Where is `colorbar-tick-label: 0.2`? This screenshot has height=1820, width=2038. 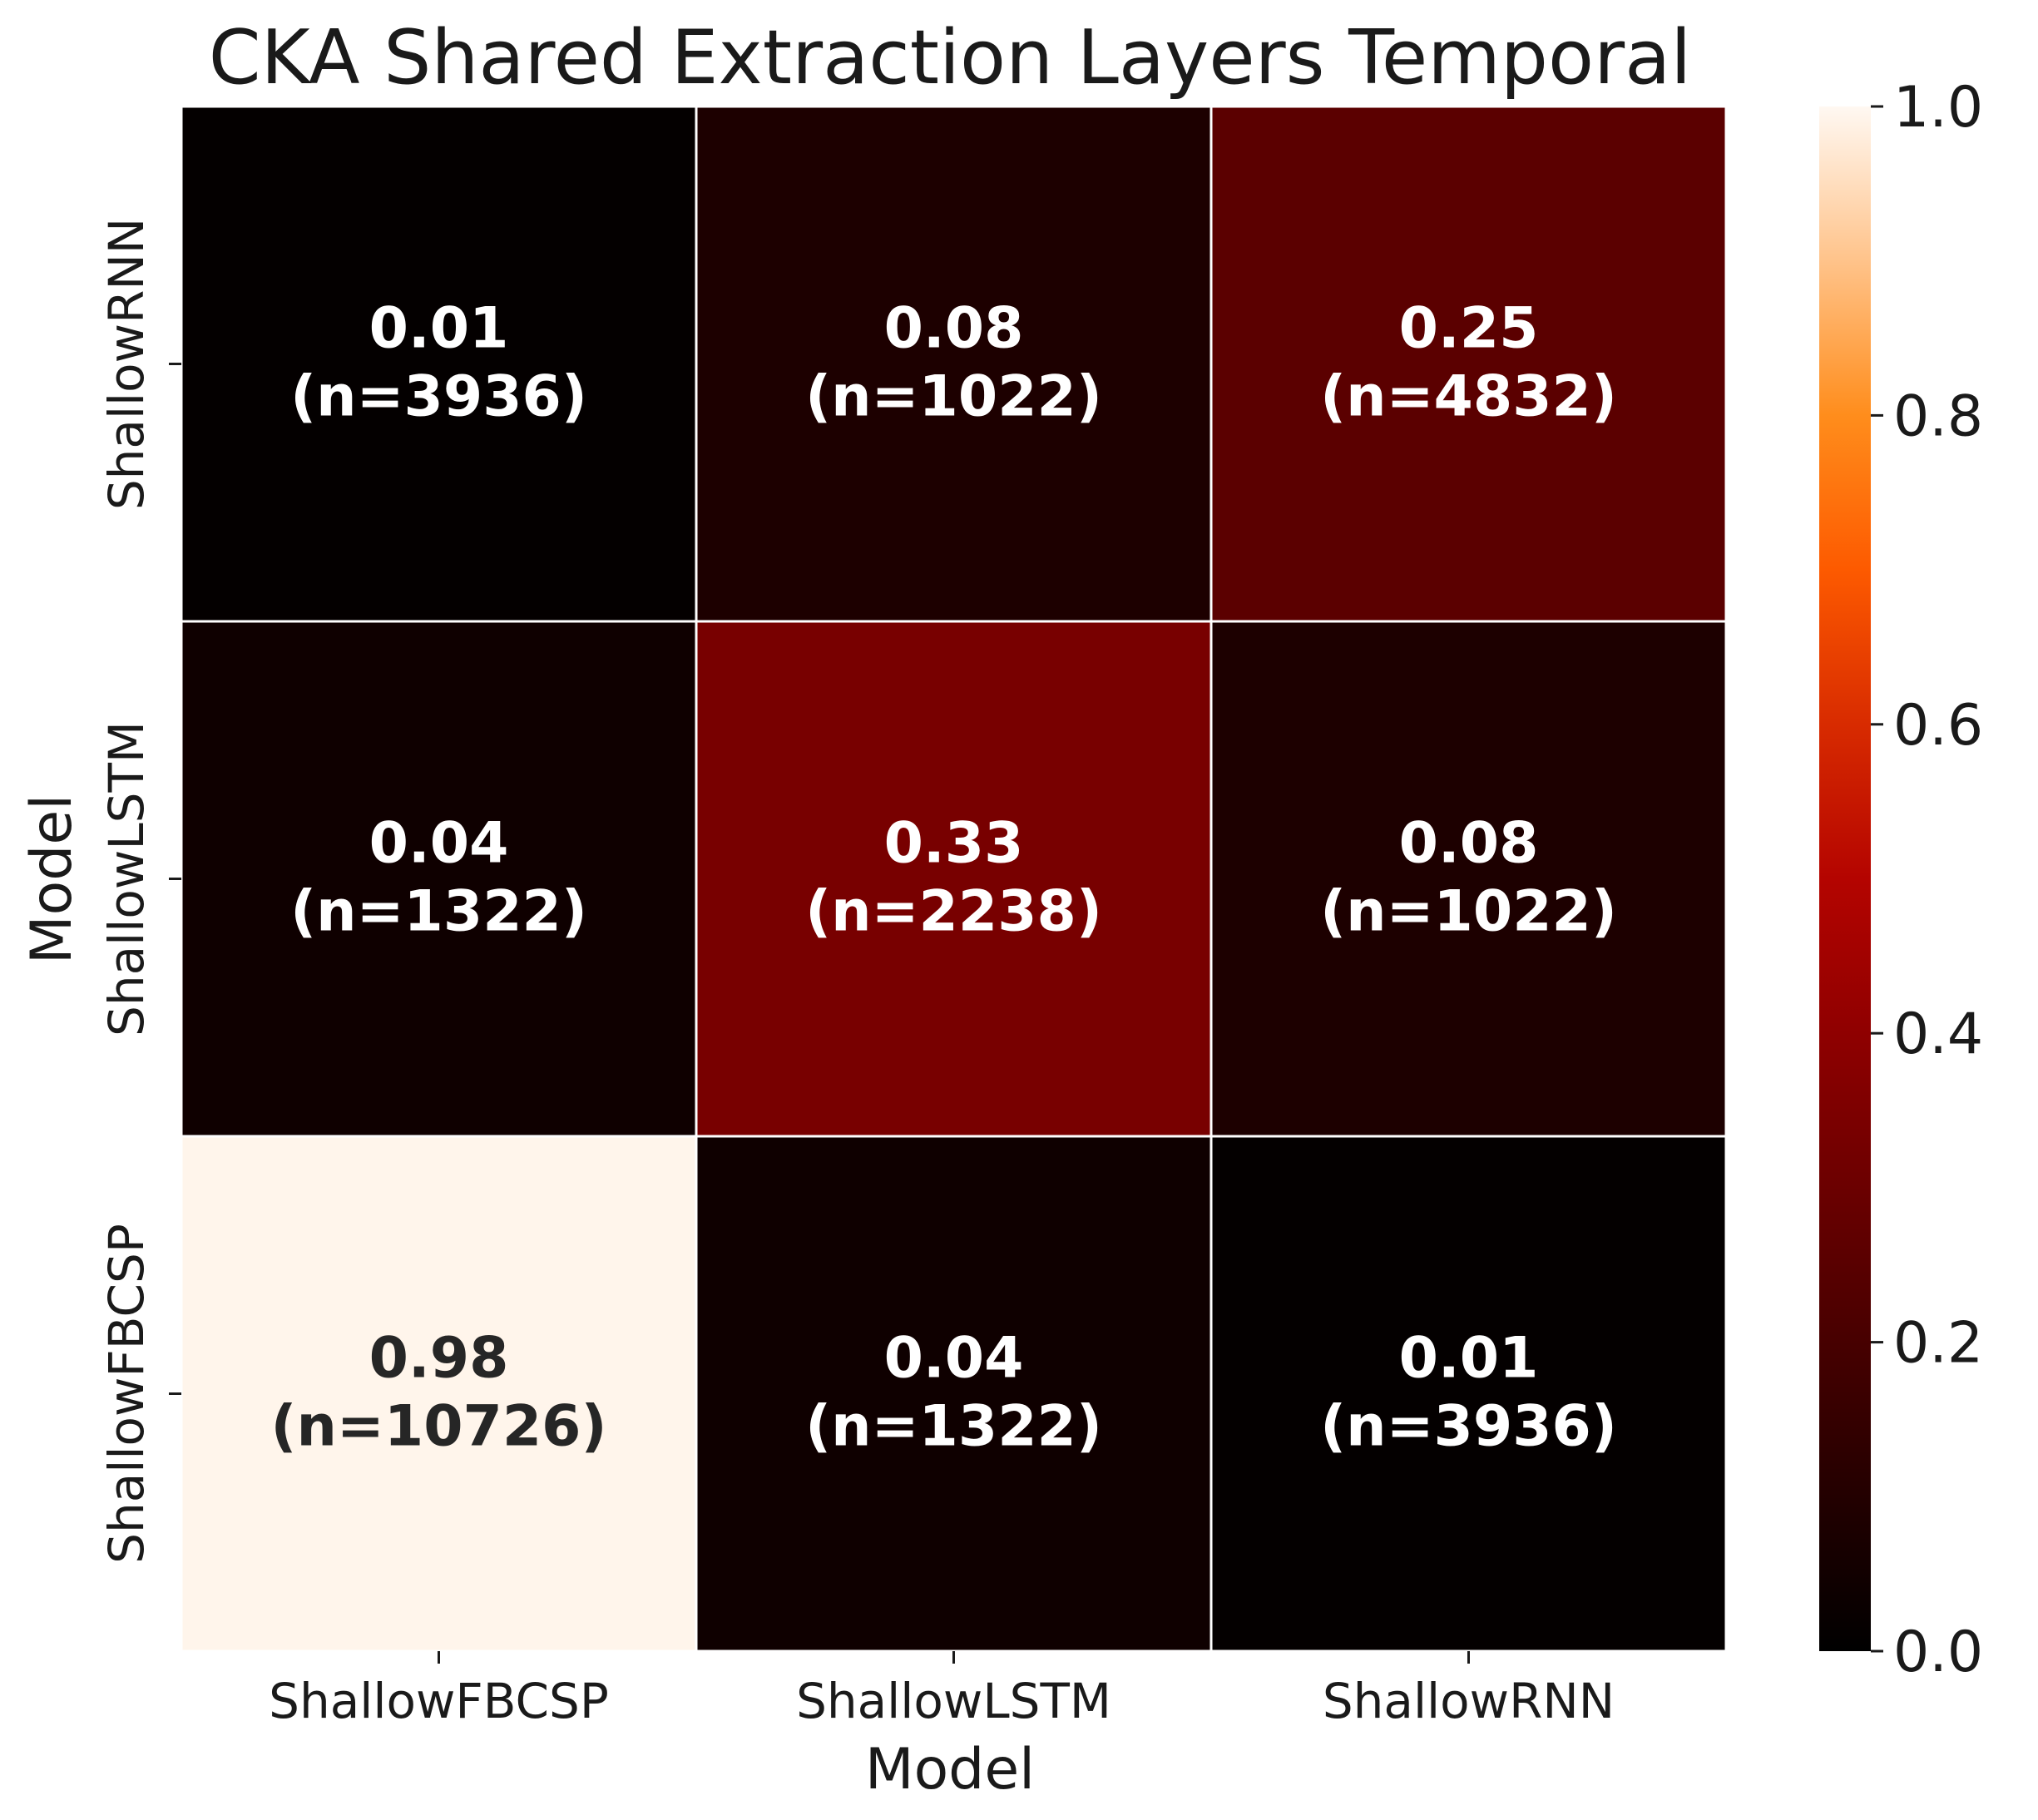 colorbar-tick-label: 0.2 is located at coordinates (1938, 1344).